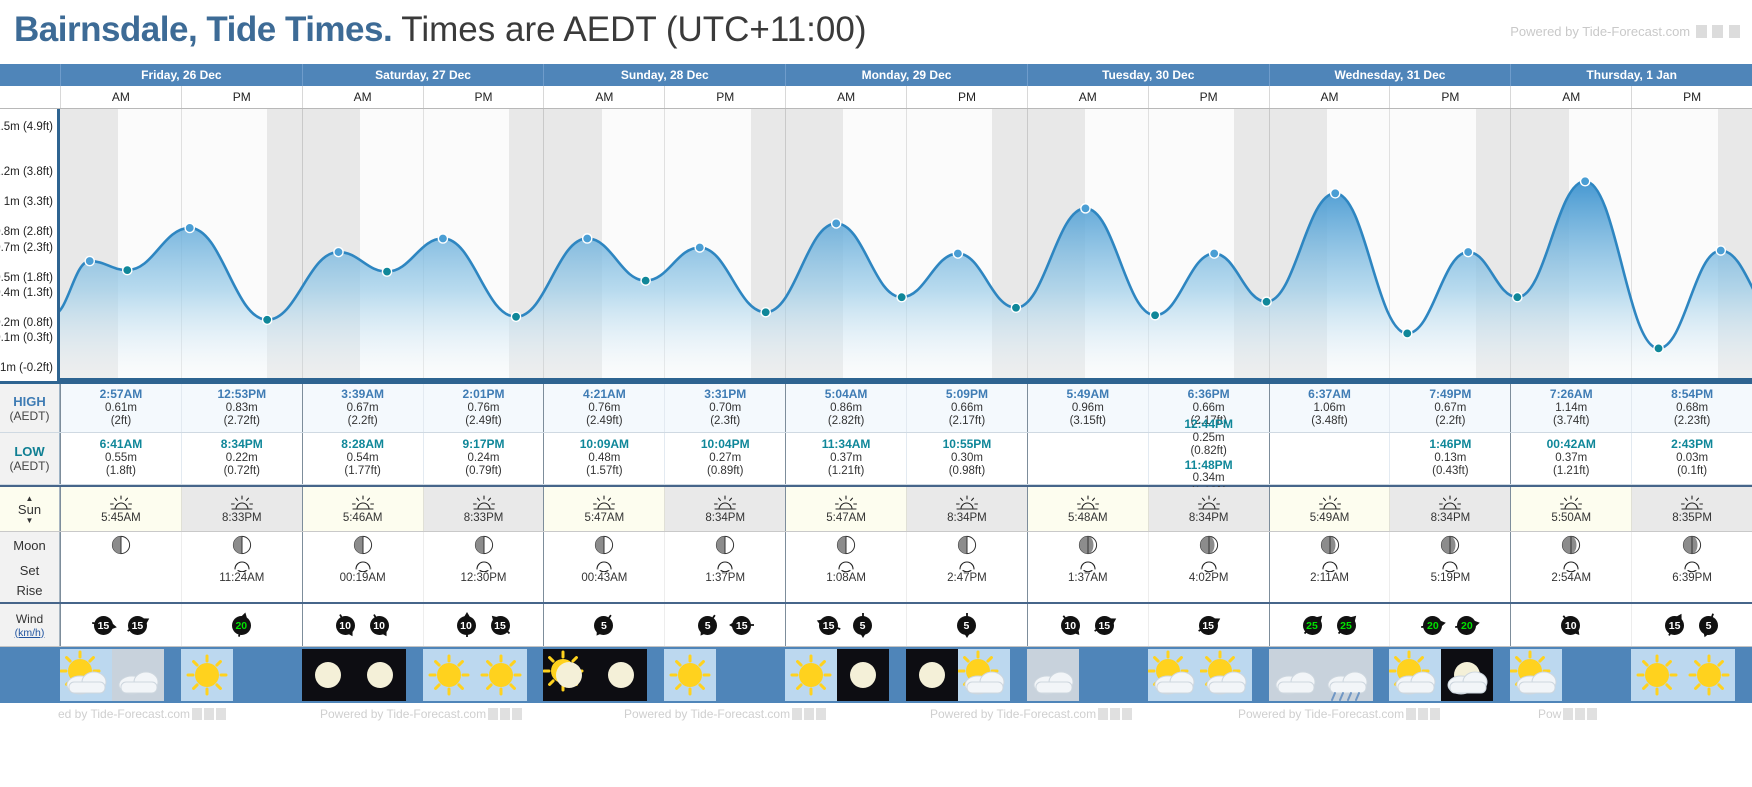  I want to click on moon-set-rise-cell-11: 5:19PM, so click(1449, 580).